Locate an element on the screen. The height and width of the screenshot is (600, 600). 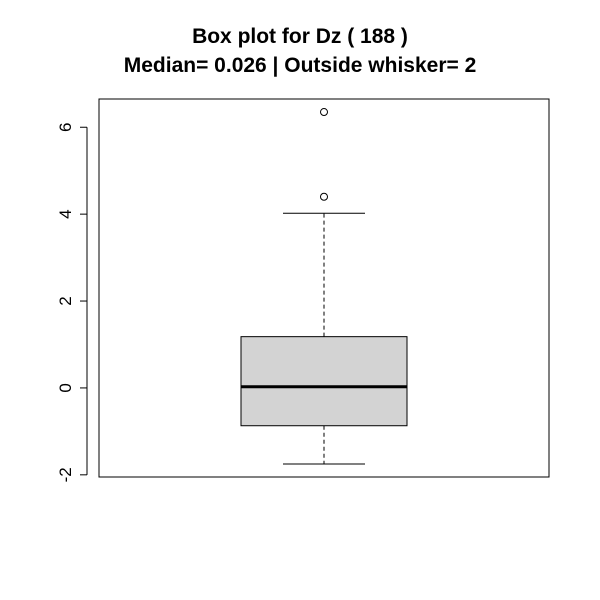
y-tick-label: 2 is located at coordinates (65, 300).